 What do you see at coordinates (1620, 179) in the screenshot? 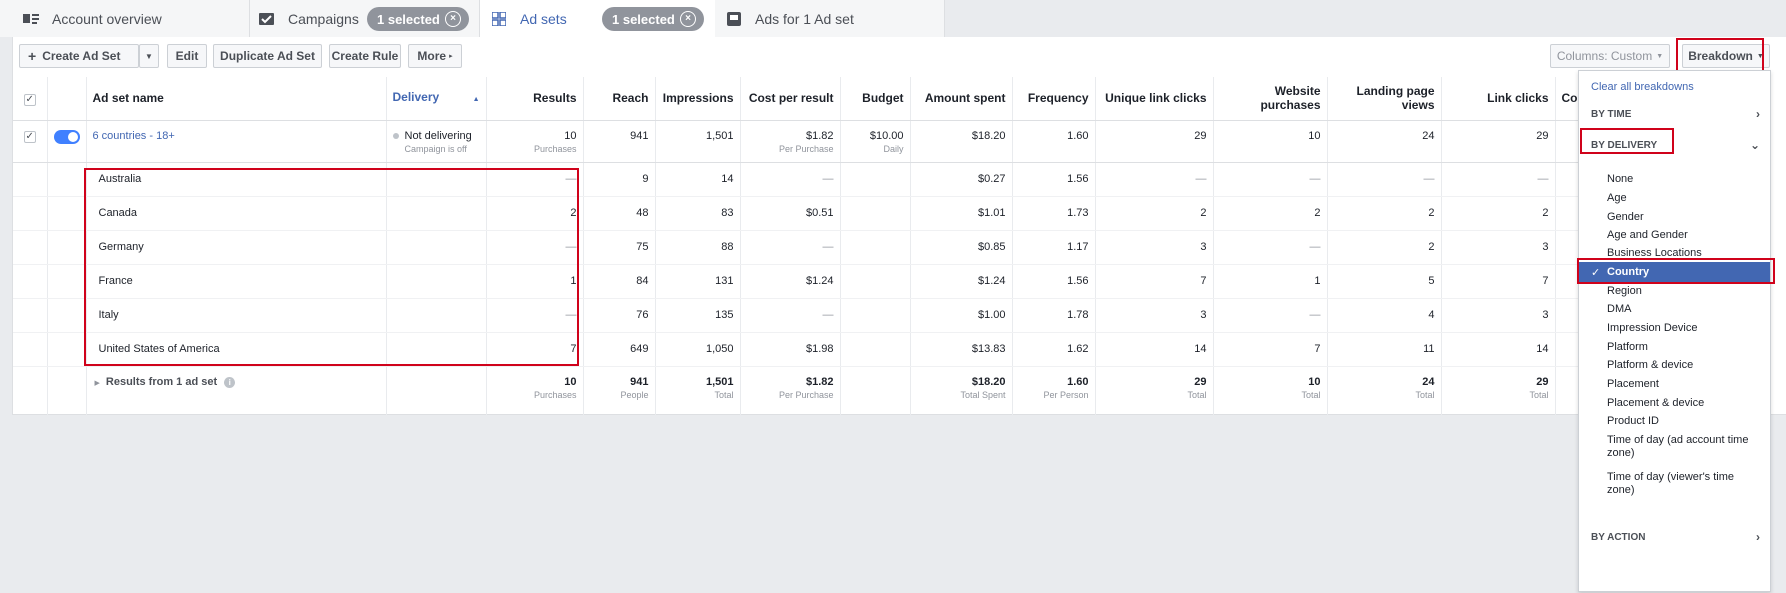
I see `breakdown-option-label: None` at bounding box center [1620, 179].